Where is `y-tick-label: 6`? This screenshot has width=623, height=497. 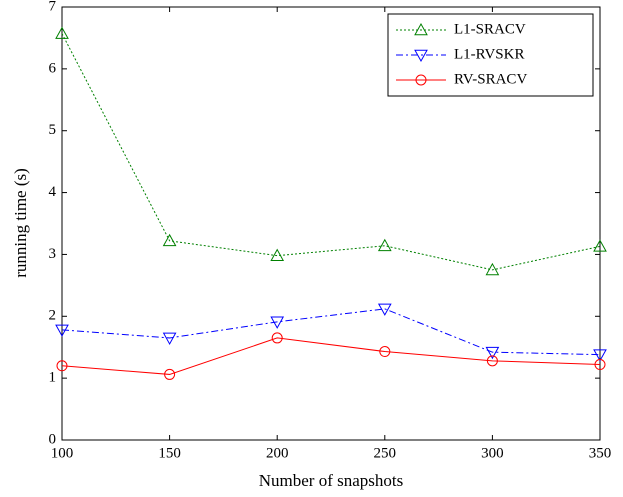 y-tick-label: 6 is located at coordinates (53, 68).